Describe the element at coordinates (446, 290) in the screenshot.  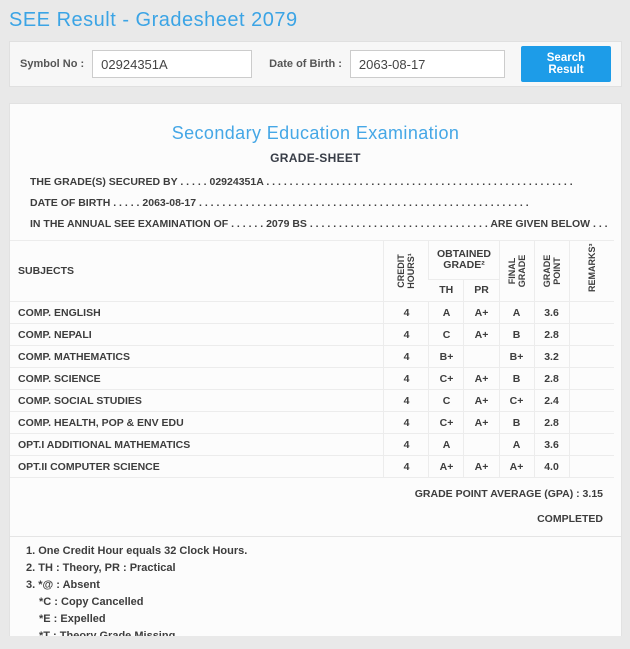
I see `theory-subcolumn-header: TH` at that location.